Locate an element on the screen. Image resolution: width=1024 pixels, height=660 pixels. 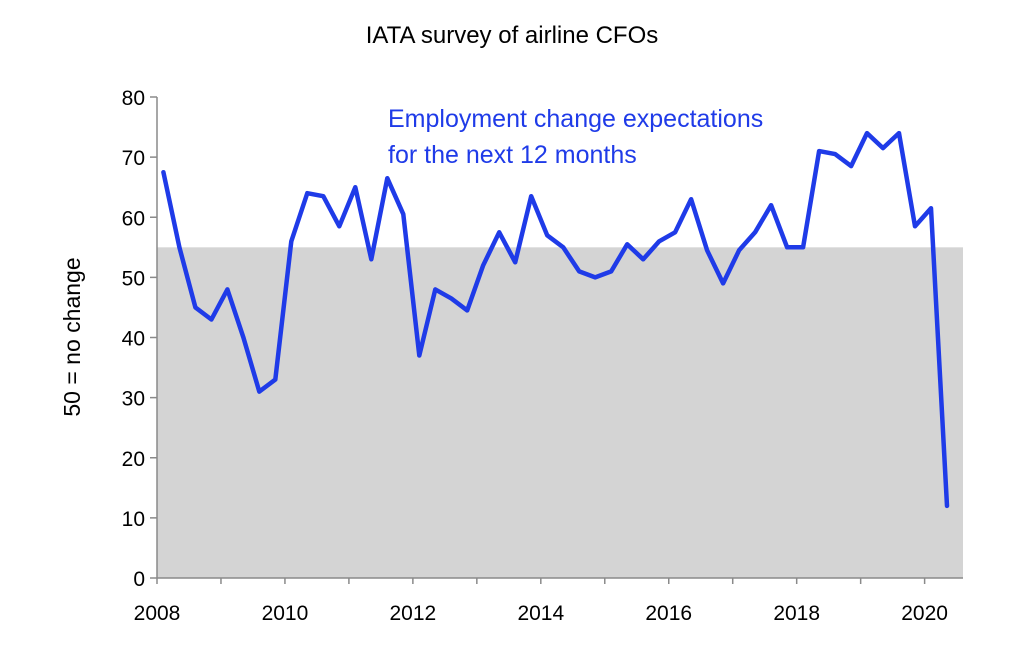
x-tick-label: 2008 is located at coordinates (157, 613).